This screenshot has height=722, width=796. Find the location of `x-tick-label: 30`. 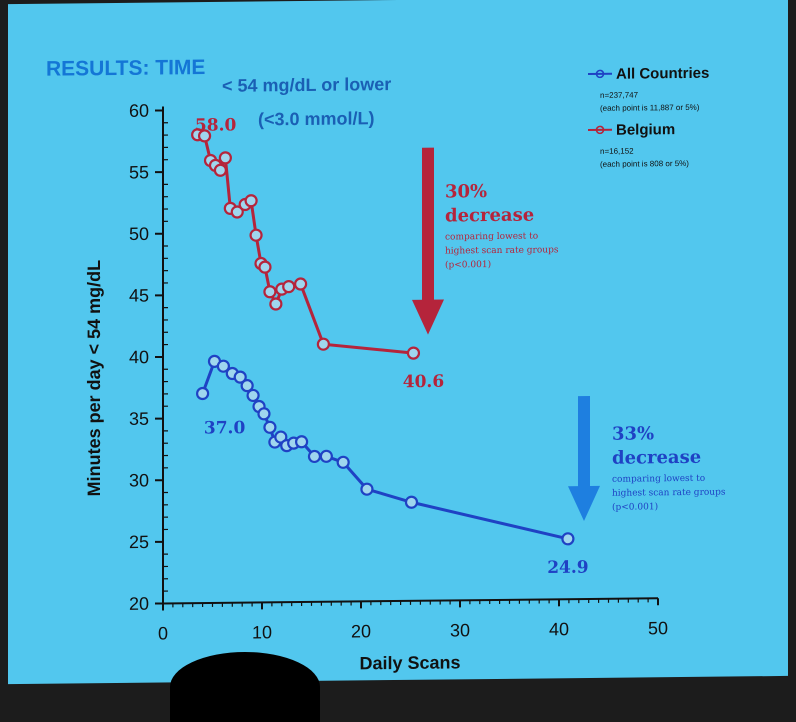

x-tick-label: 30 is located at coordinates (460, 630).